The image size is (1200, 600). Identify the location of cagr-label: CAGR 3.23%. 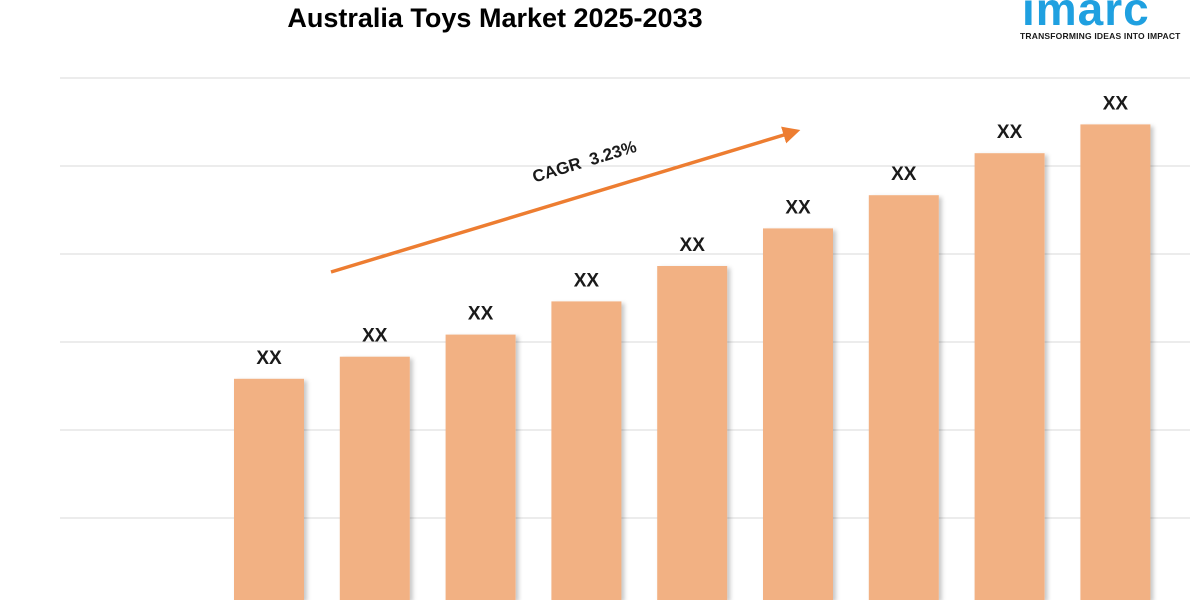
(584, 161).